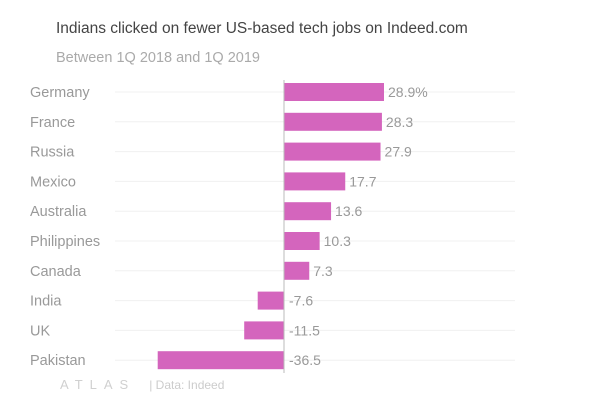 The height and width of the screenshot is (400, 600). I want to click on category-label: India, so click(46, 302).